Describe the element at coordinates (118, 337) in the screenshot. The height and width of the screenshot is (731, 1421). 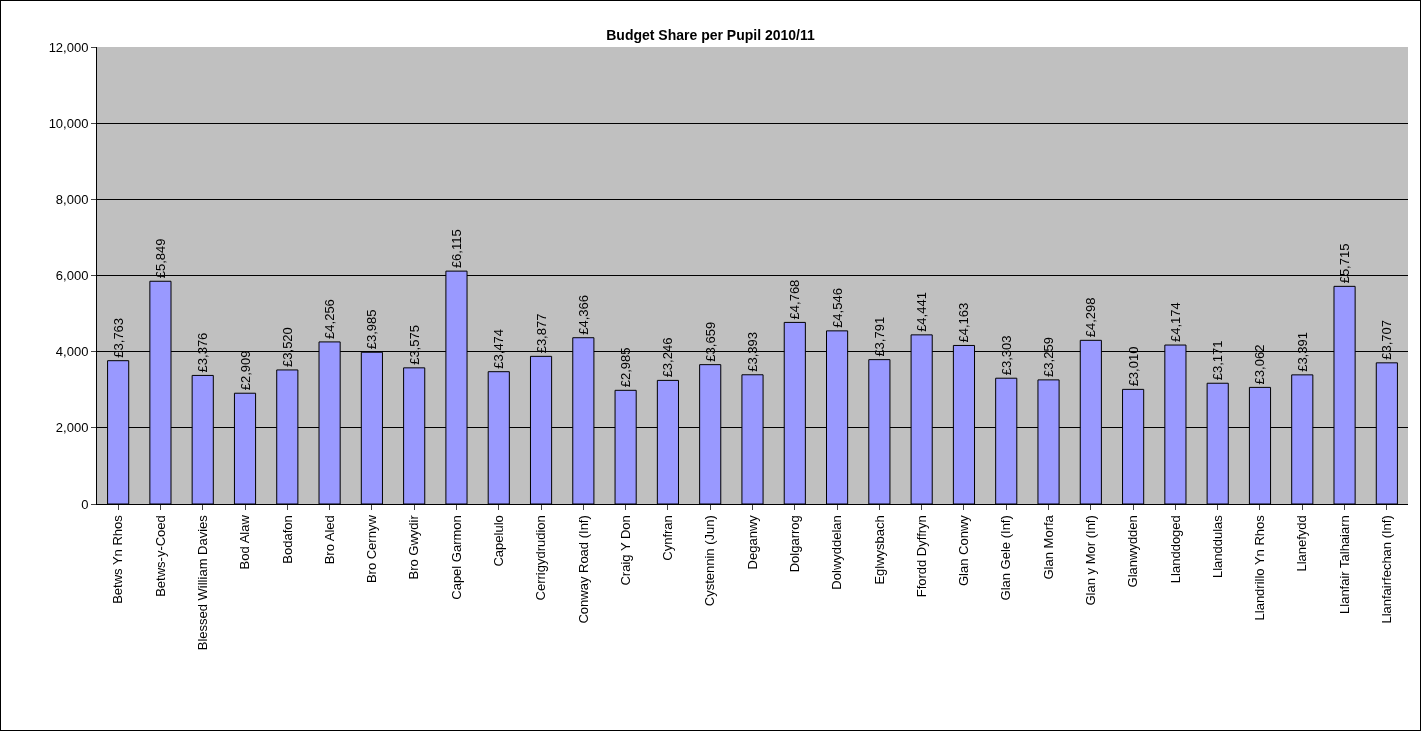
I see `data-label: £3,763` at that location.